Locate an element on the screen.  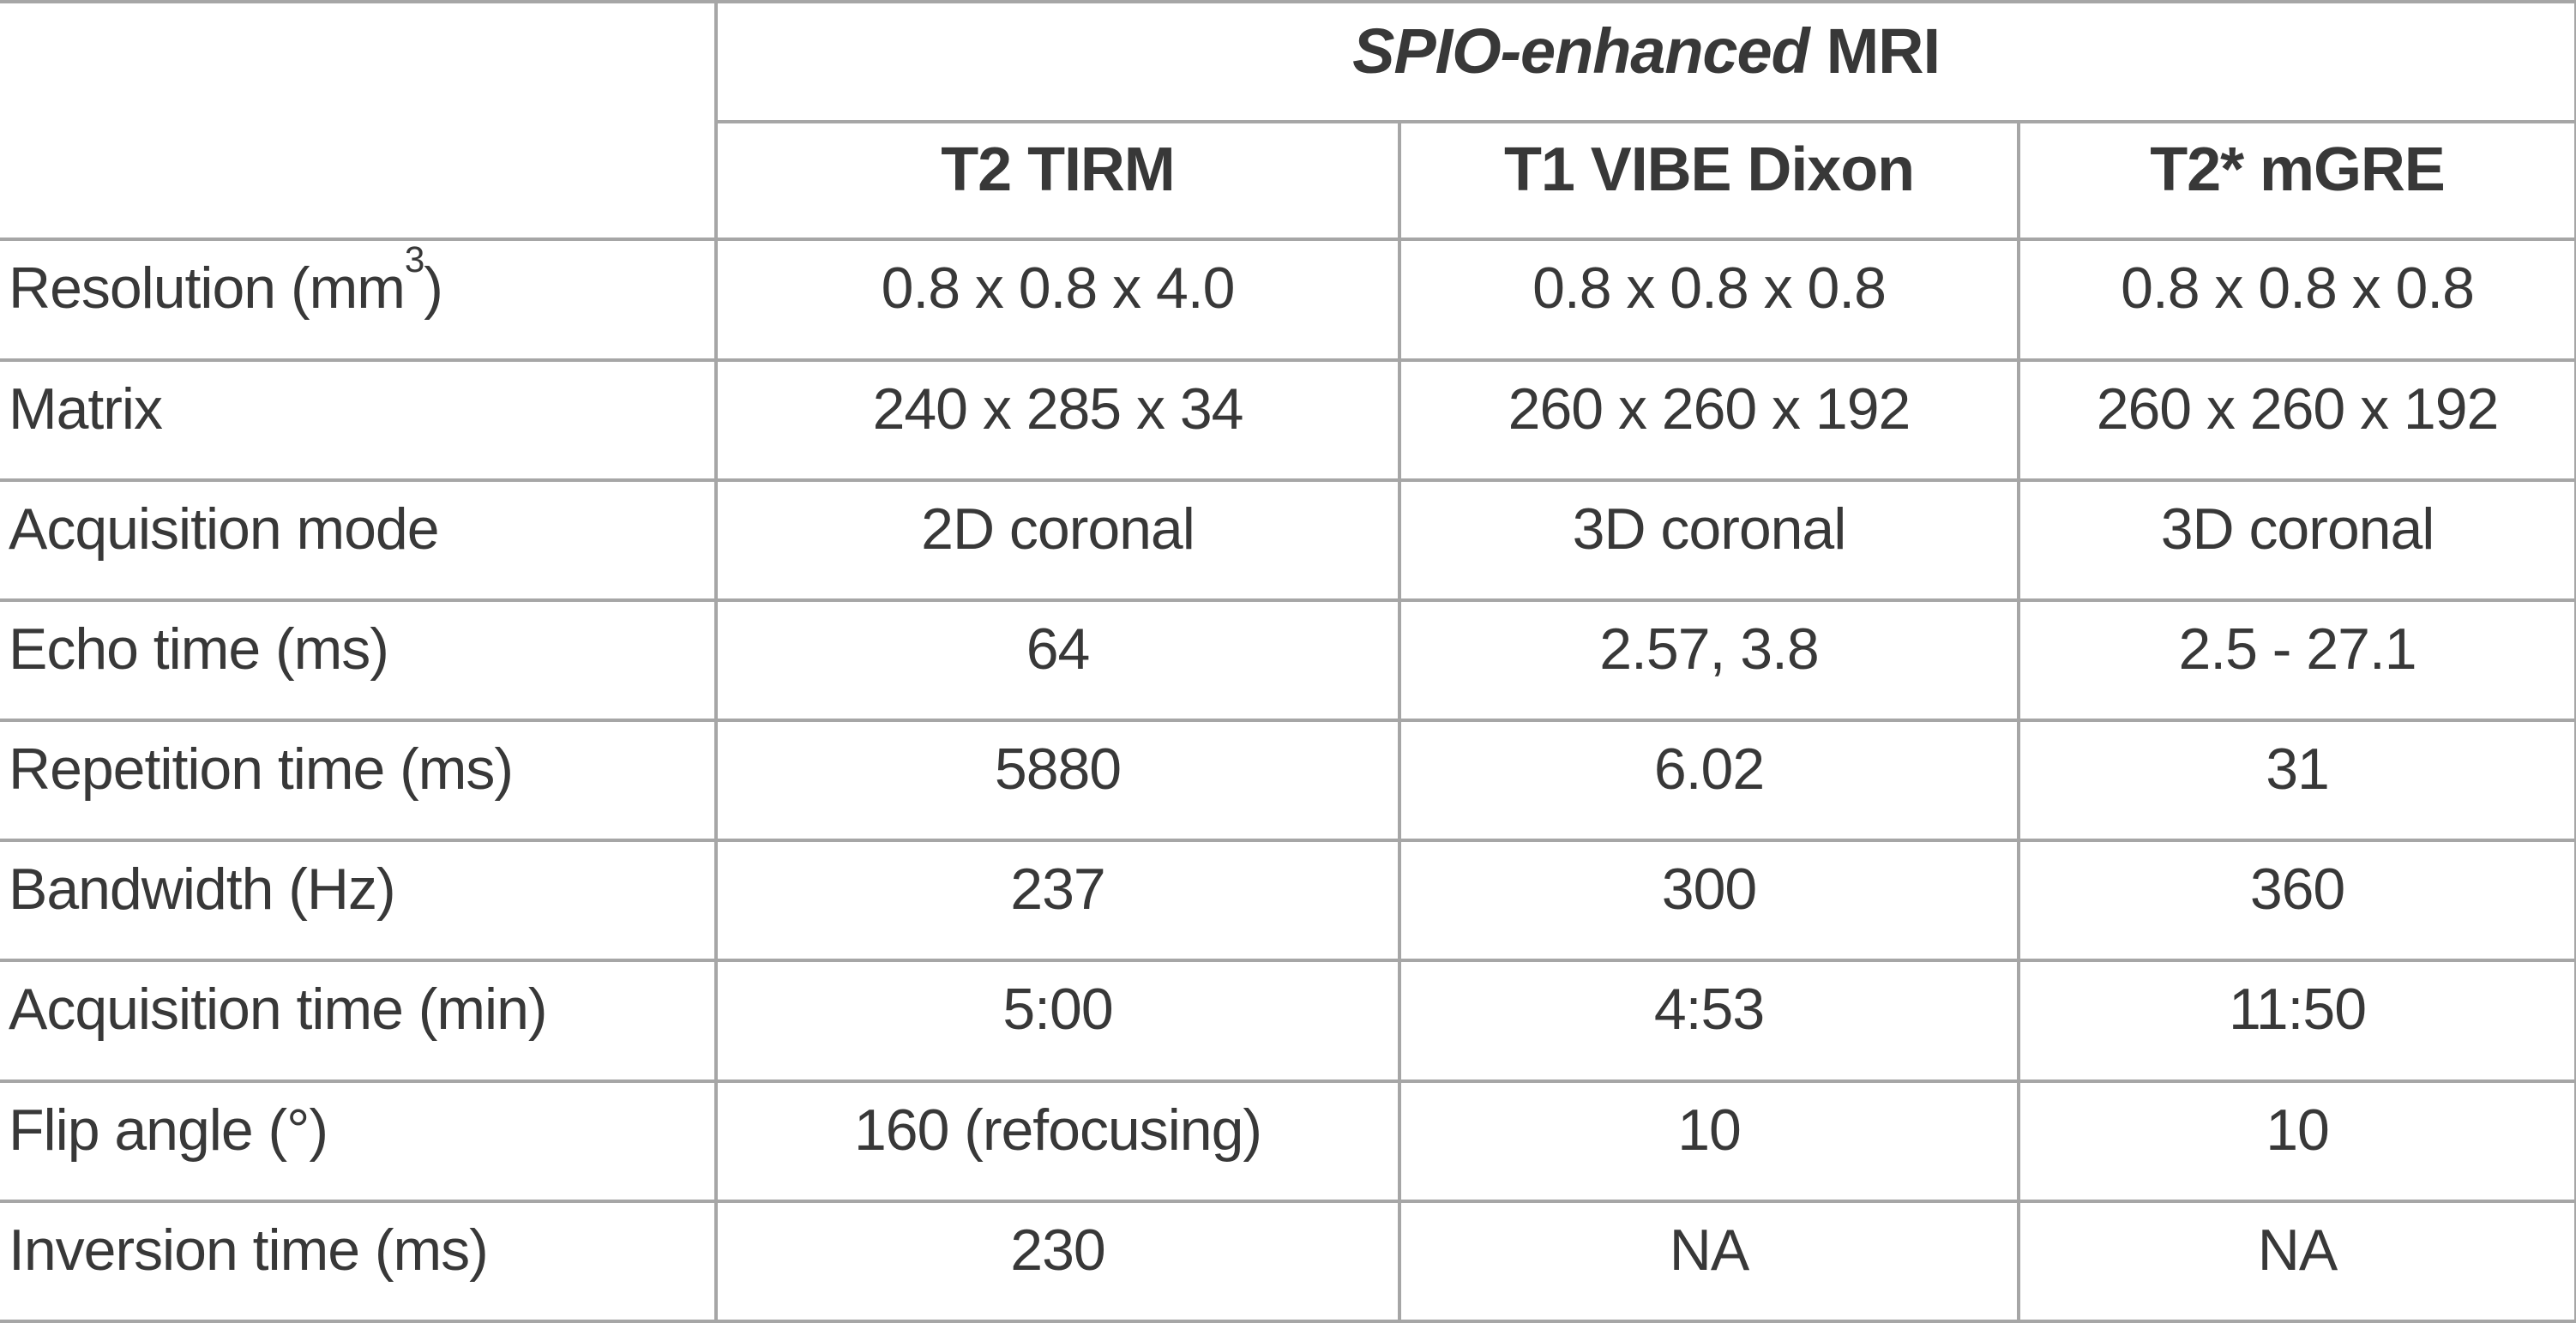
value-acqtime-t1-vibe: 4:53 is located at coordinates (1709, 1021).